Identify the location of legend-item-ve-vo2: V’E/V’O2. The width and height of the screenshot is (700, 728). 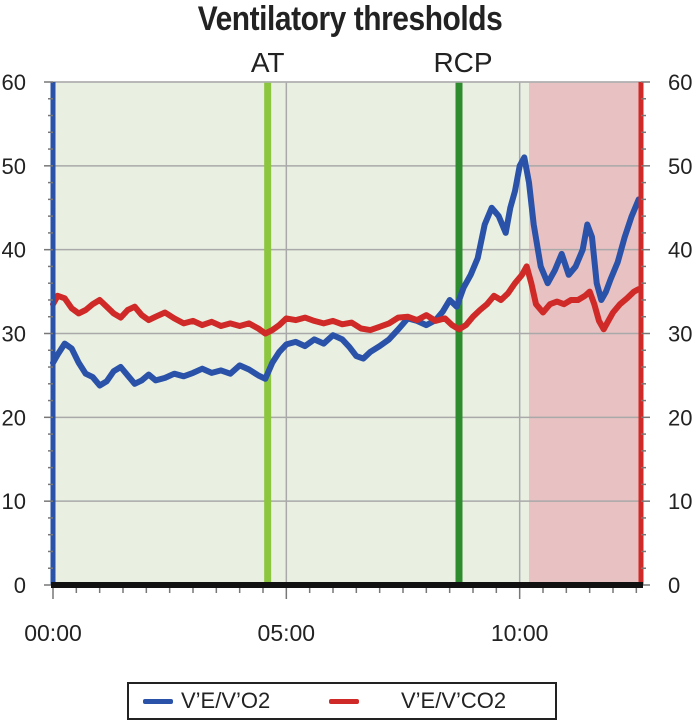
(206, 701).